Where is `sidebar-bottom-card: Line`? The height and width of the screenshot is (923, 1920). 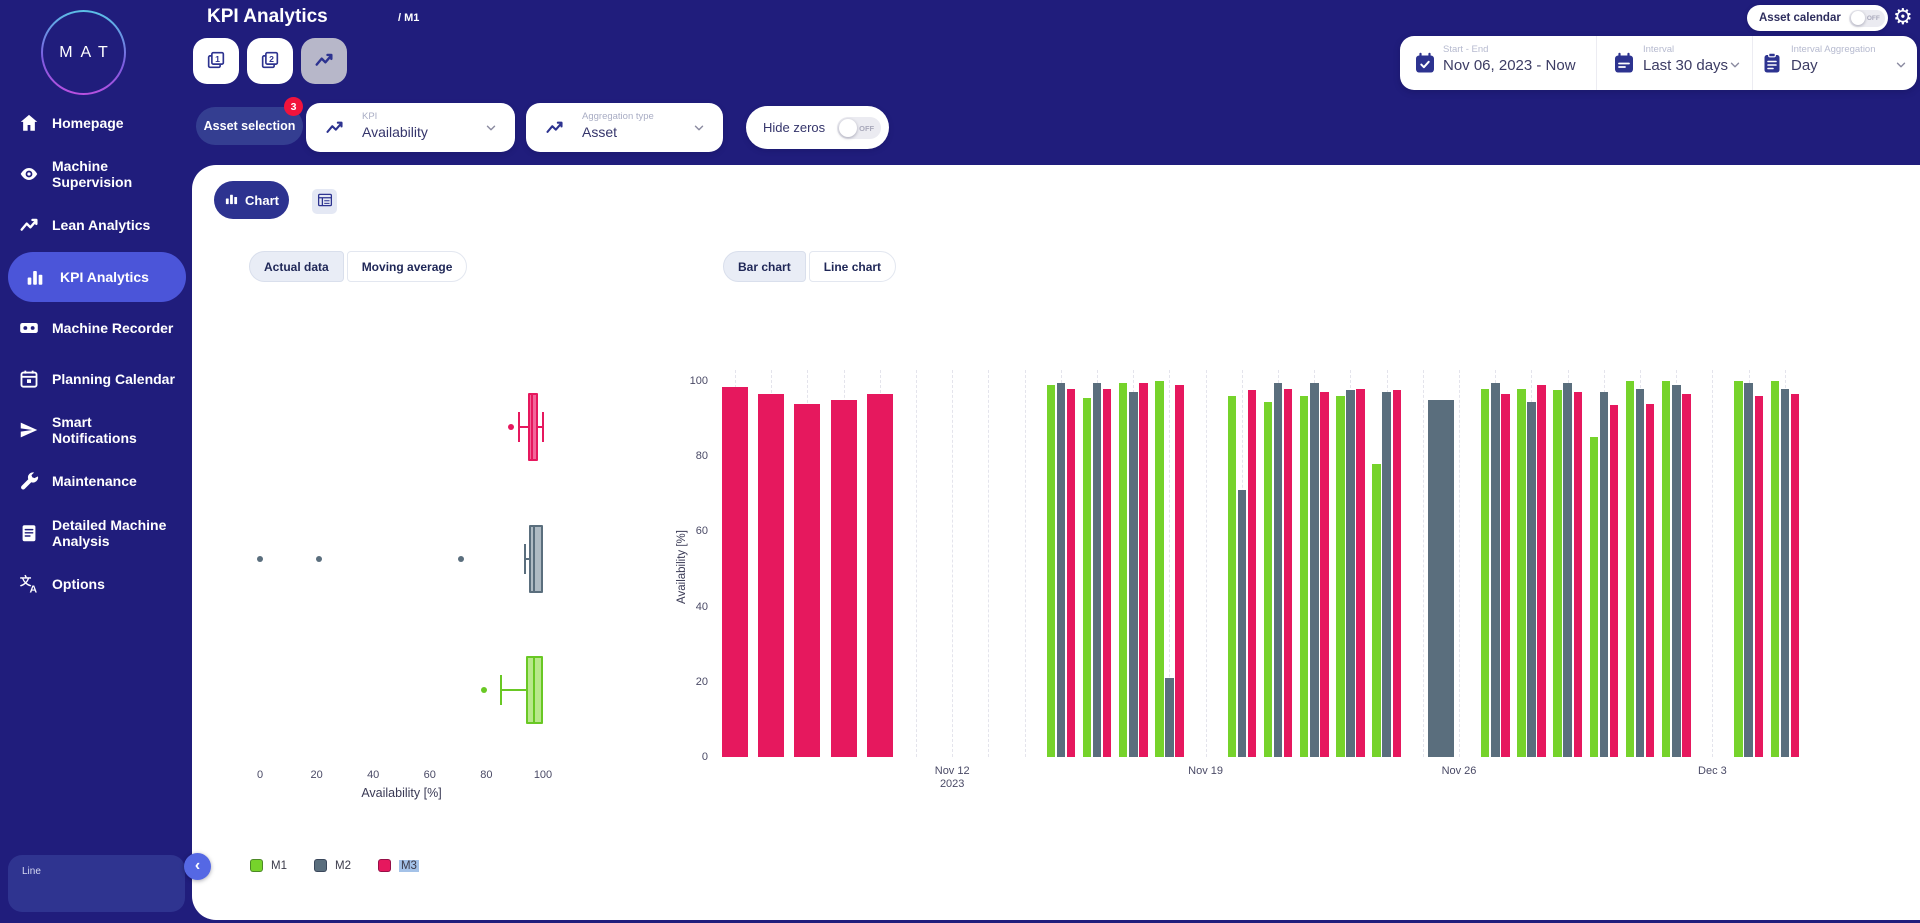
sidebar-bottom-card: Line is located at coordinates (96, 883).